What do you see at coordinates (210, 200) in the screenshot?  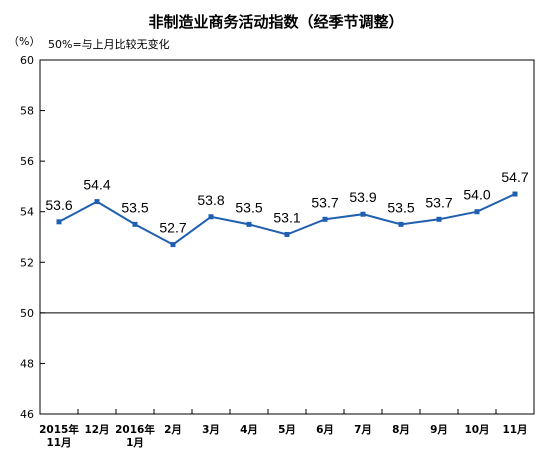 I see `data-label: 53.8` at bounding box center [210, 200].